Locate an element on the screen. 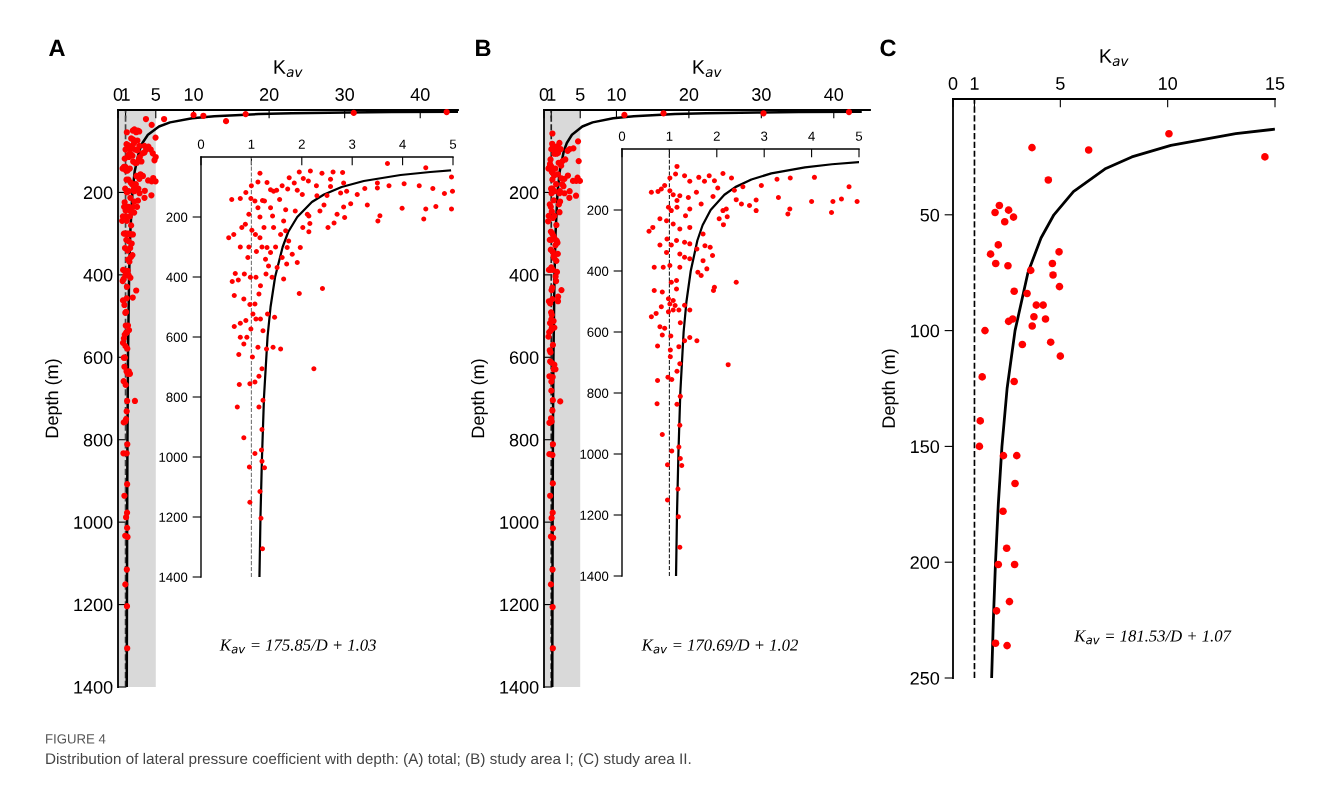 The width and height of the screenshot is (1328, 791). x-tick-label: 2 is located at coordinates (716, 136).